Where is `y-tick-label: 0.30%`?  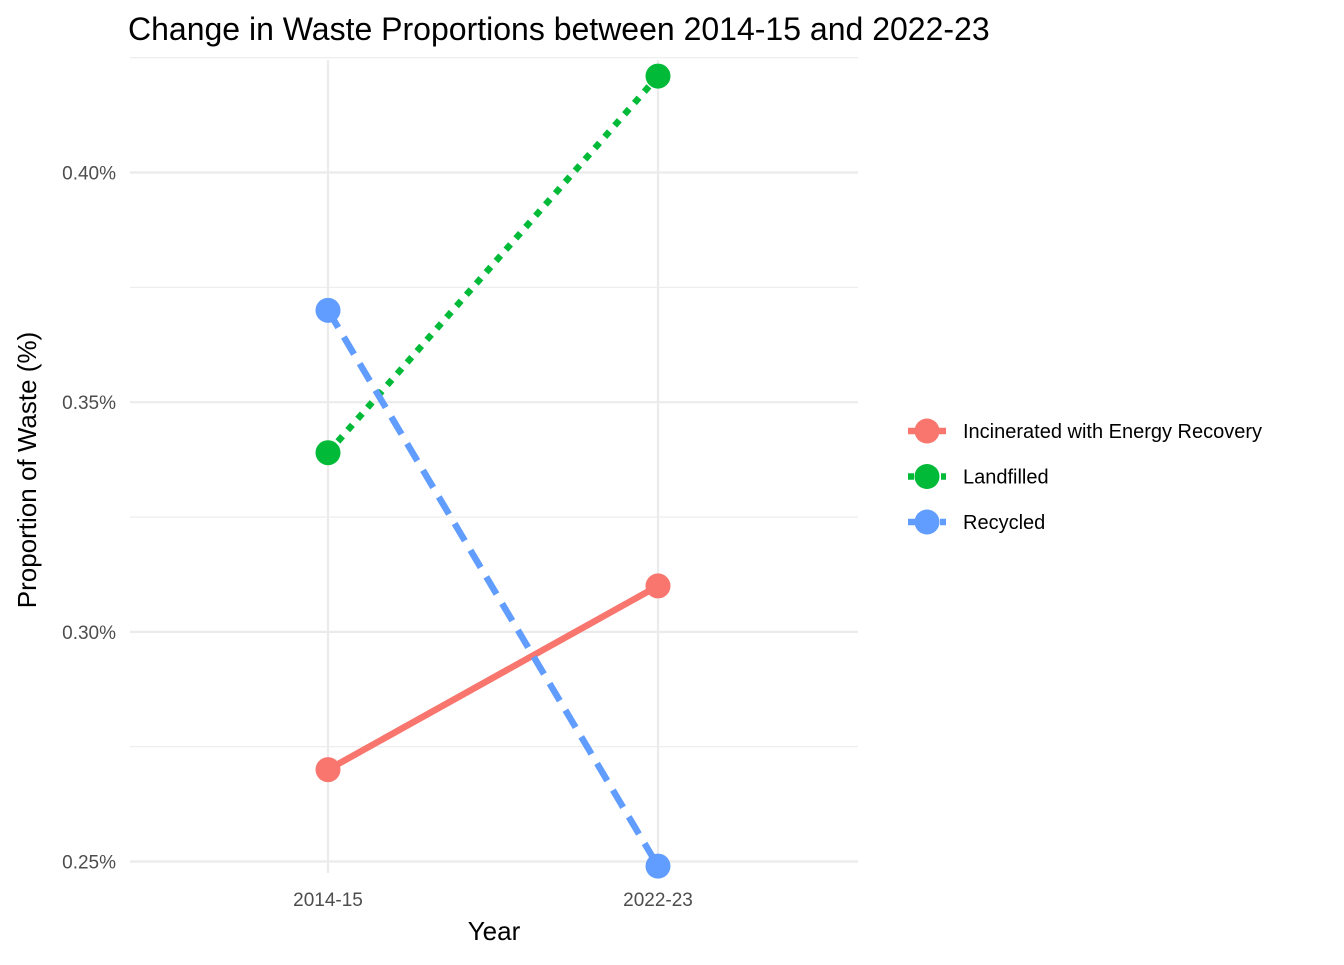 y-tick-label: 0.30% is located at coordinates (89, 633).